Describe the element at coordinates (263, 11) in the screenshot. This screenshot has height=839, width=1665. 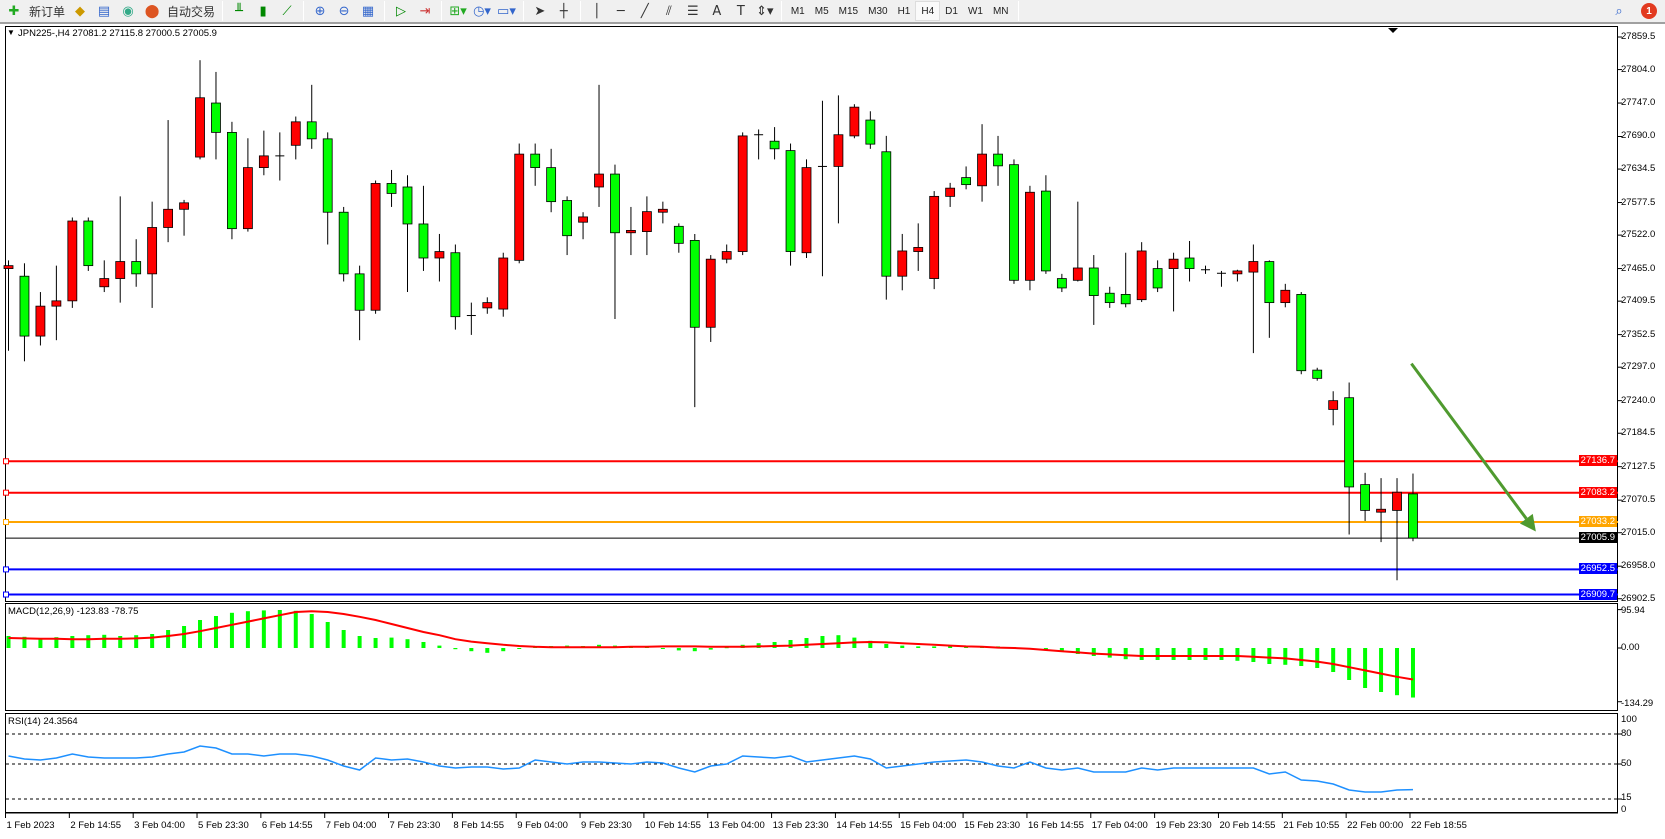
I see `candlestick-icon: ▮` at that location.